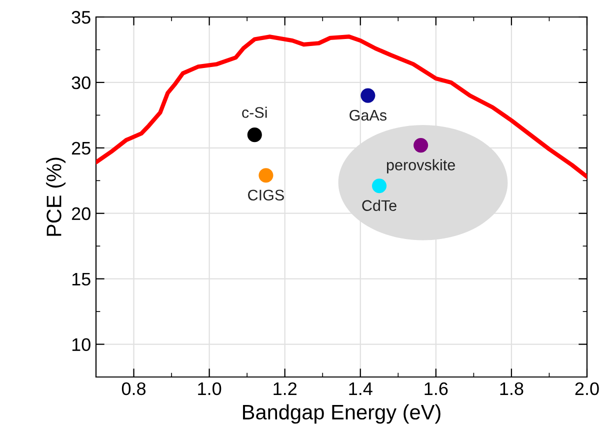  I want to click on x-tick-label: 1.0, so click(210, 389).